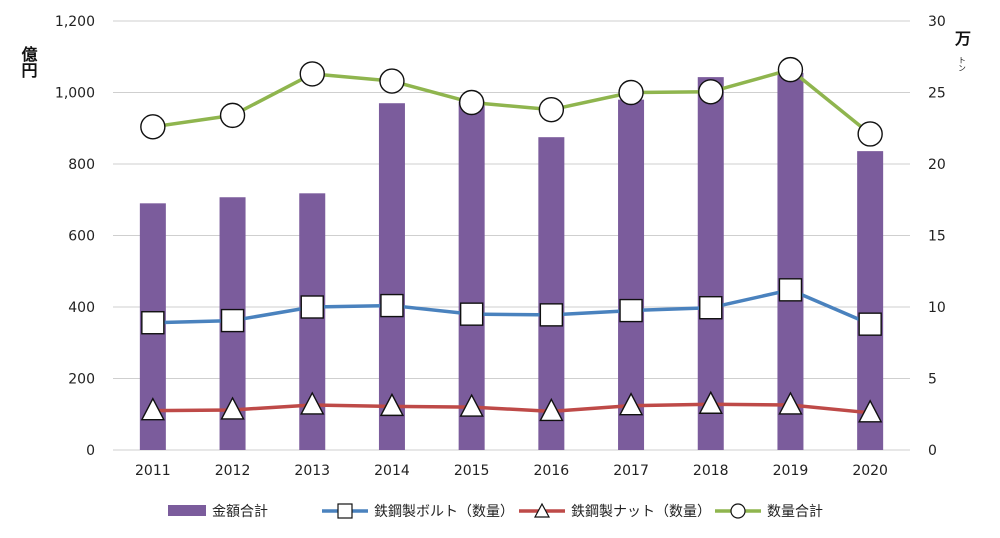 Image resolution: width=1000 pixels, height=538 pixels. What do you see at coordinates (791, 471) in the screenshot?
I see `x-tick-label: 2019` at bounding box center [791, 471].